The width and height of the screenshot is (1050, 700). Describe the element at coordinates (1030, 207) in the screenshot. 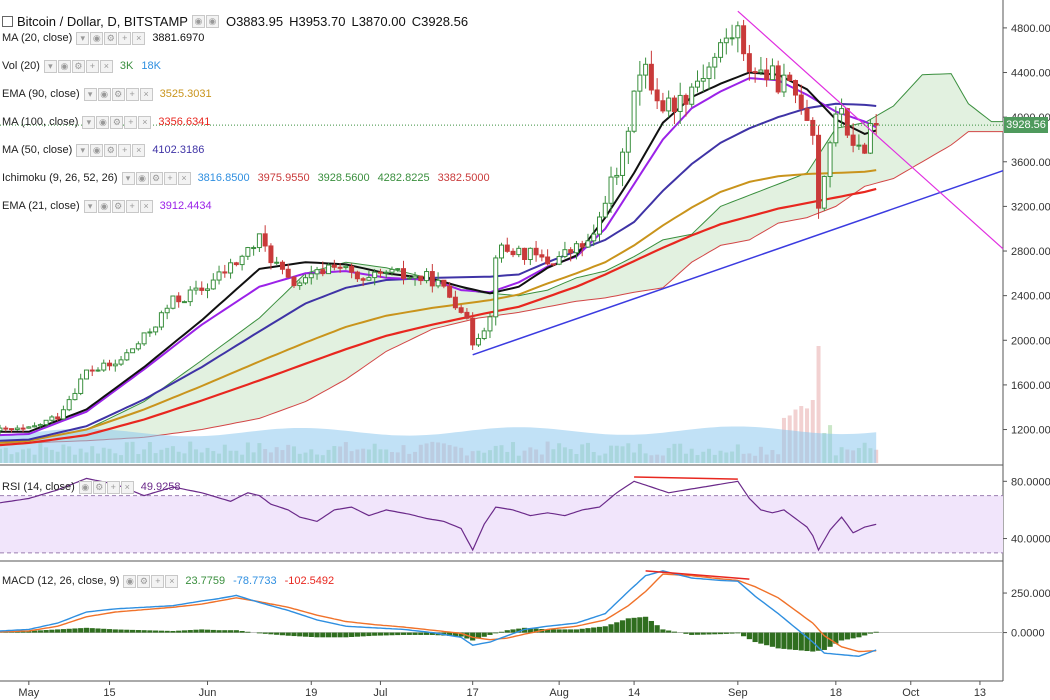

I see `price-tick-label: 3200.00` at that location.